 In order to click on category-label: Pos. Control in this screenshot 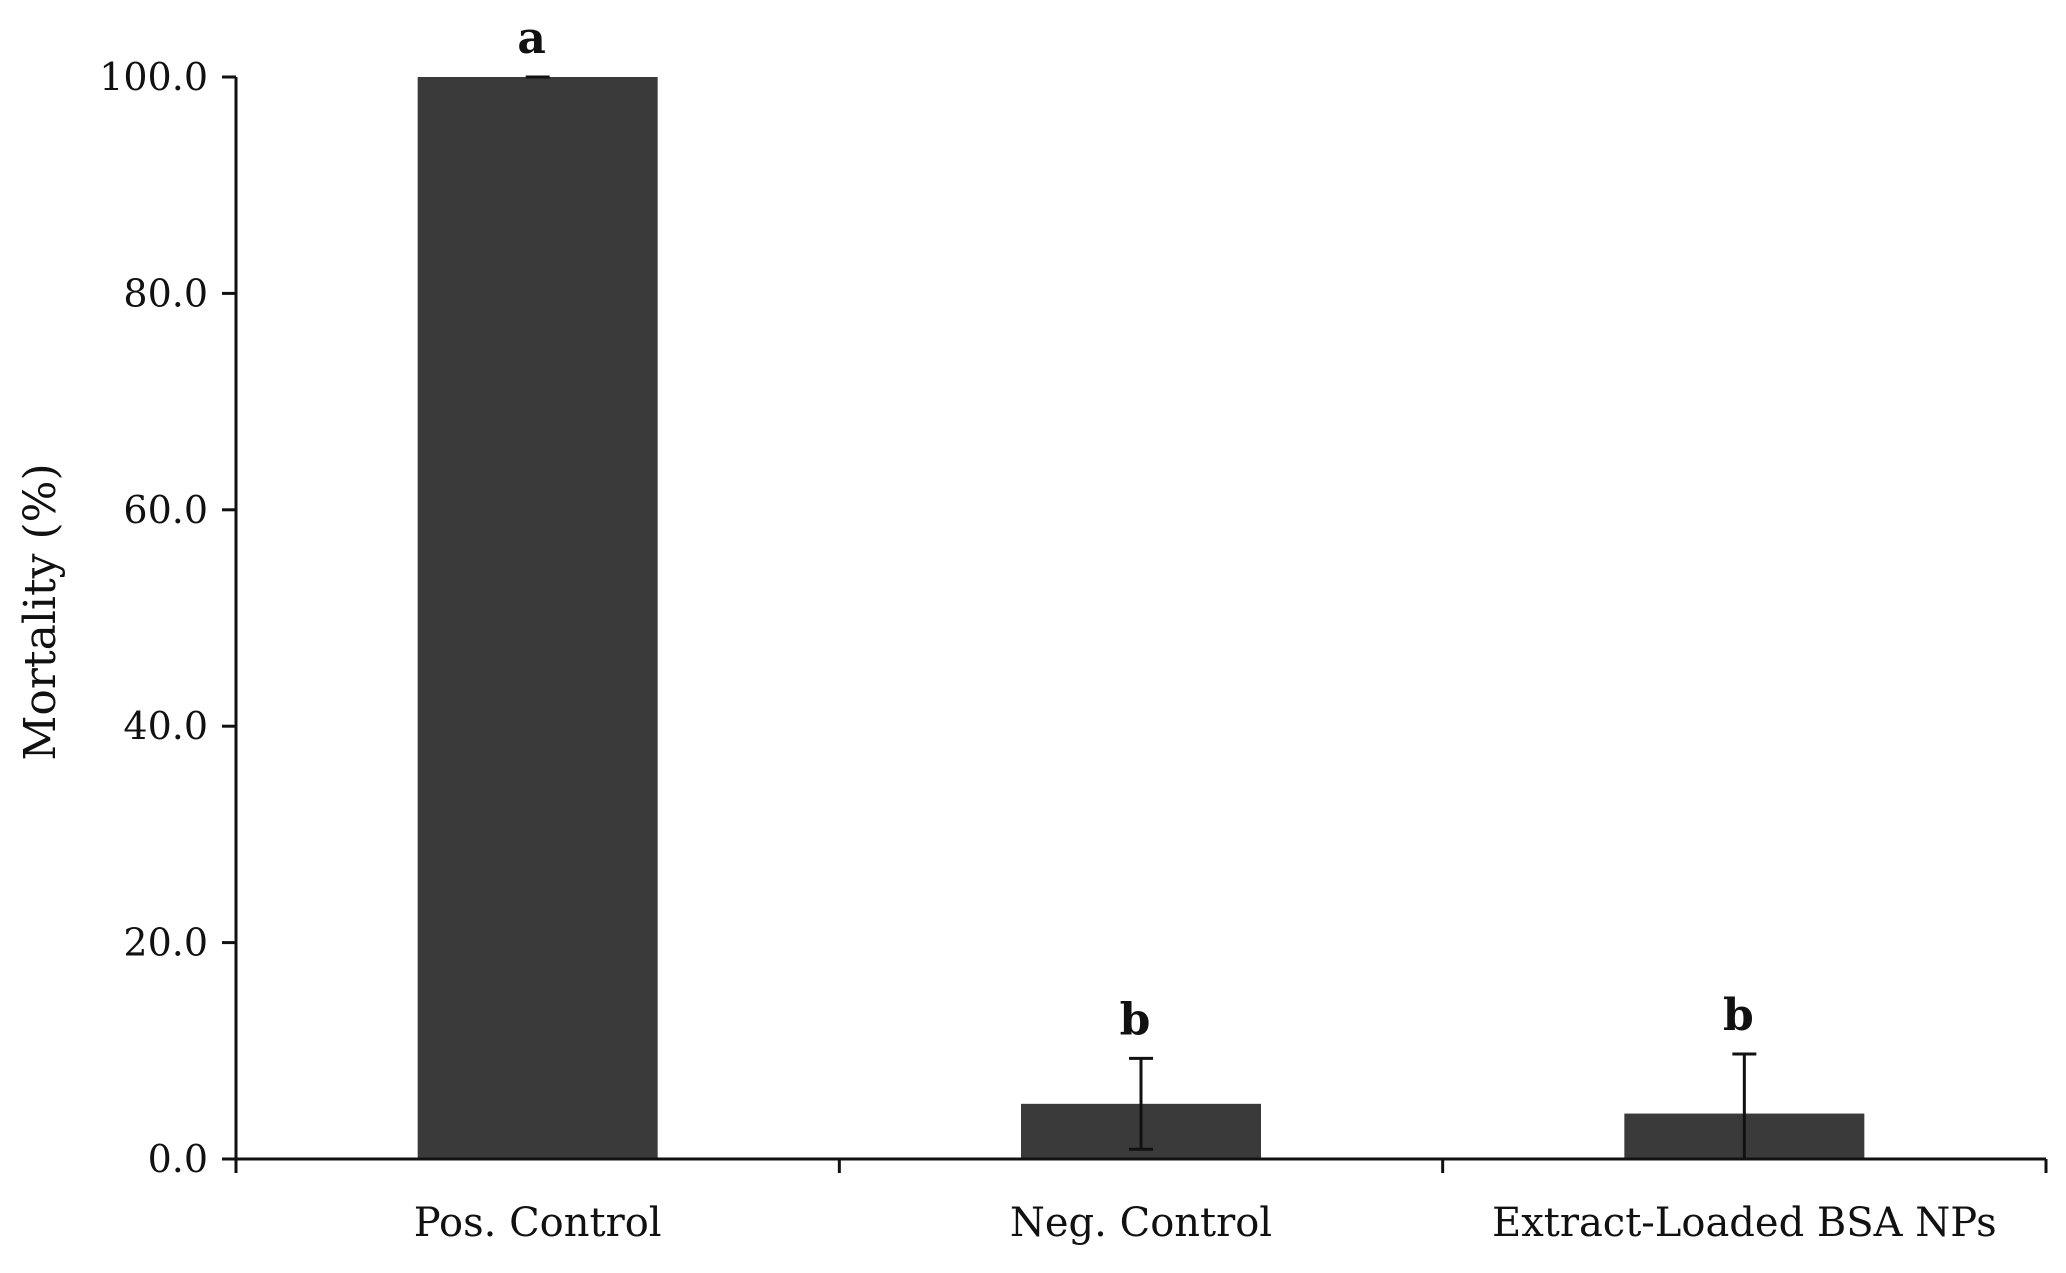, I will do `click(538, 1223)`.